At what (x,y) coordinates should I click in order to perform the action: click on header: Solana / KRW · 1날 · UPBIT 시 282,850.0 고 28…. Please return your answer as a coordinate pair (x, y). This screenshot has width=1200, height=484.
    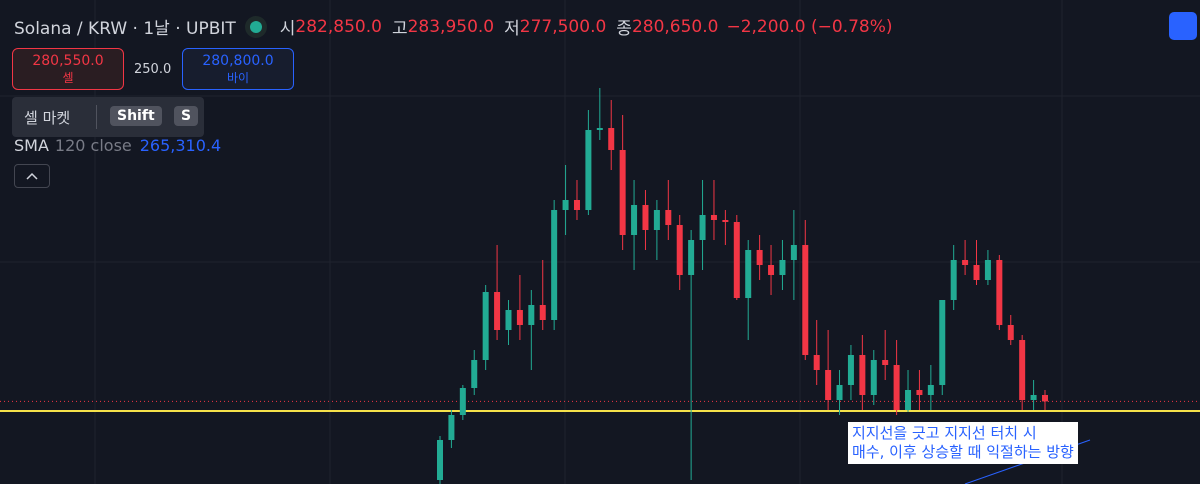
    Looking at the image, I should click on (453, 27).